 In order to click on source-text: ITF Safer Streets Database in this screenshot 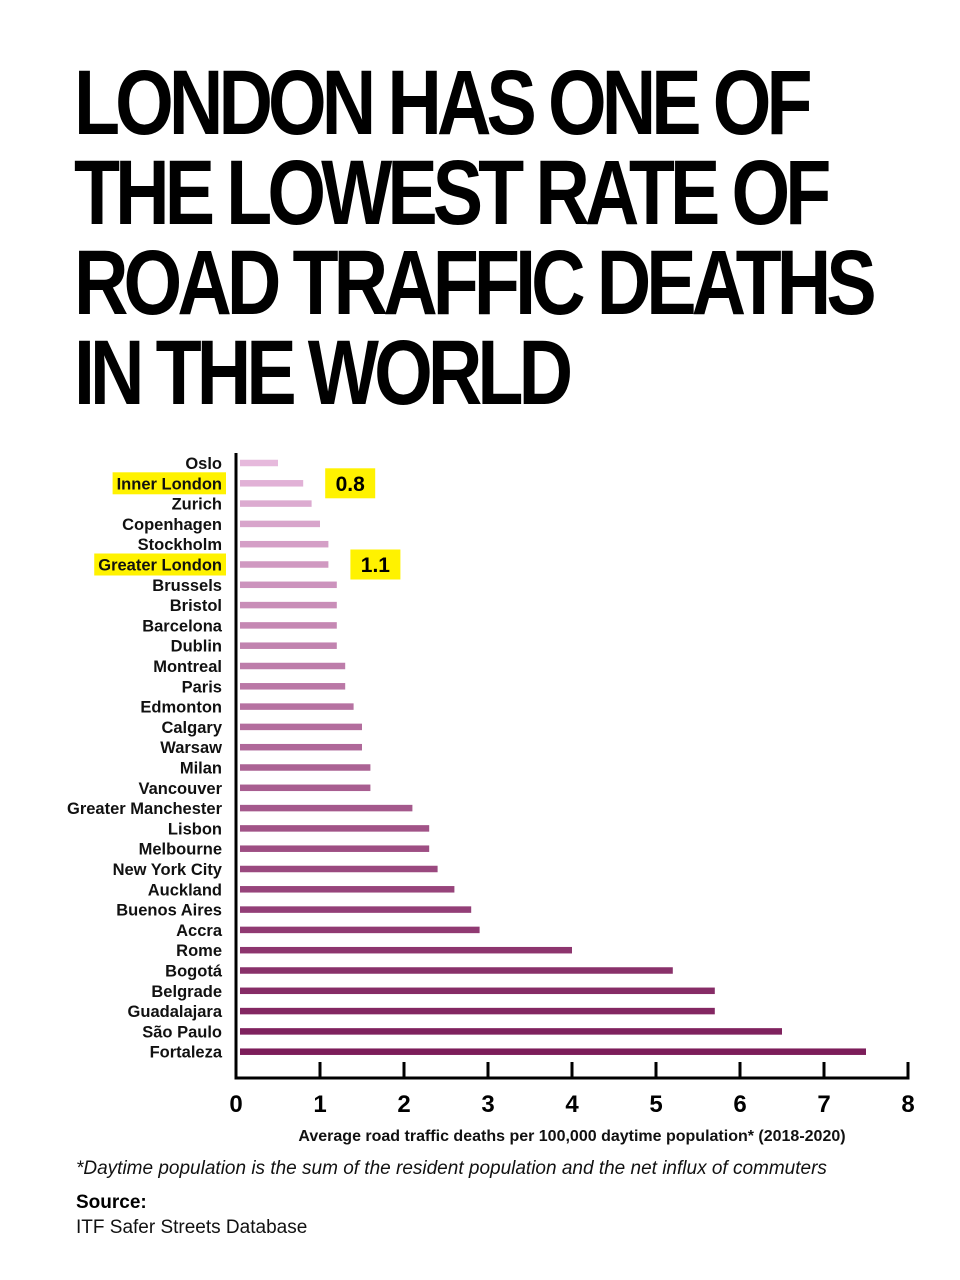, I will do `click(192, 1227)`.